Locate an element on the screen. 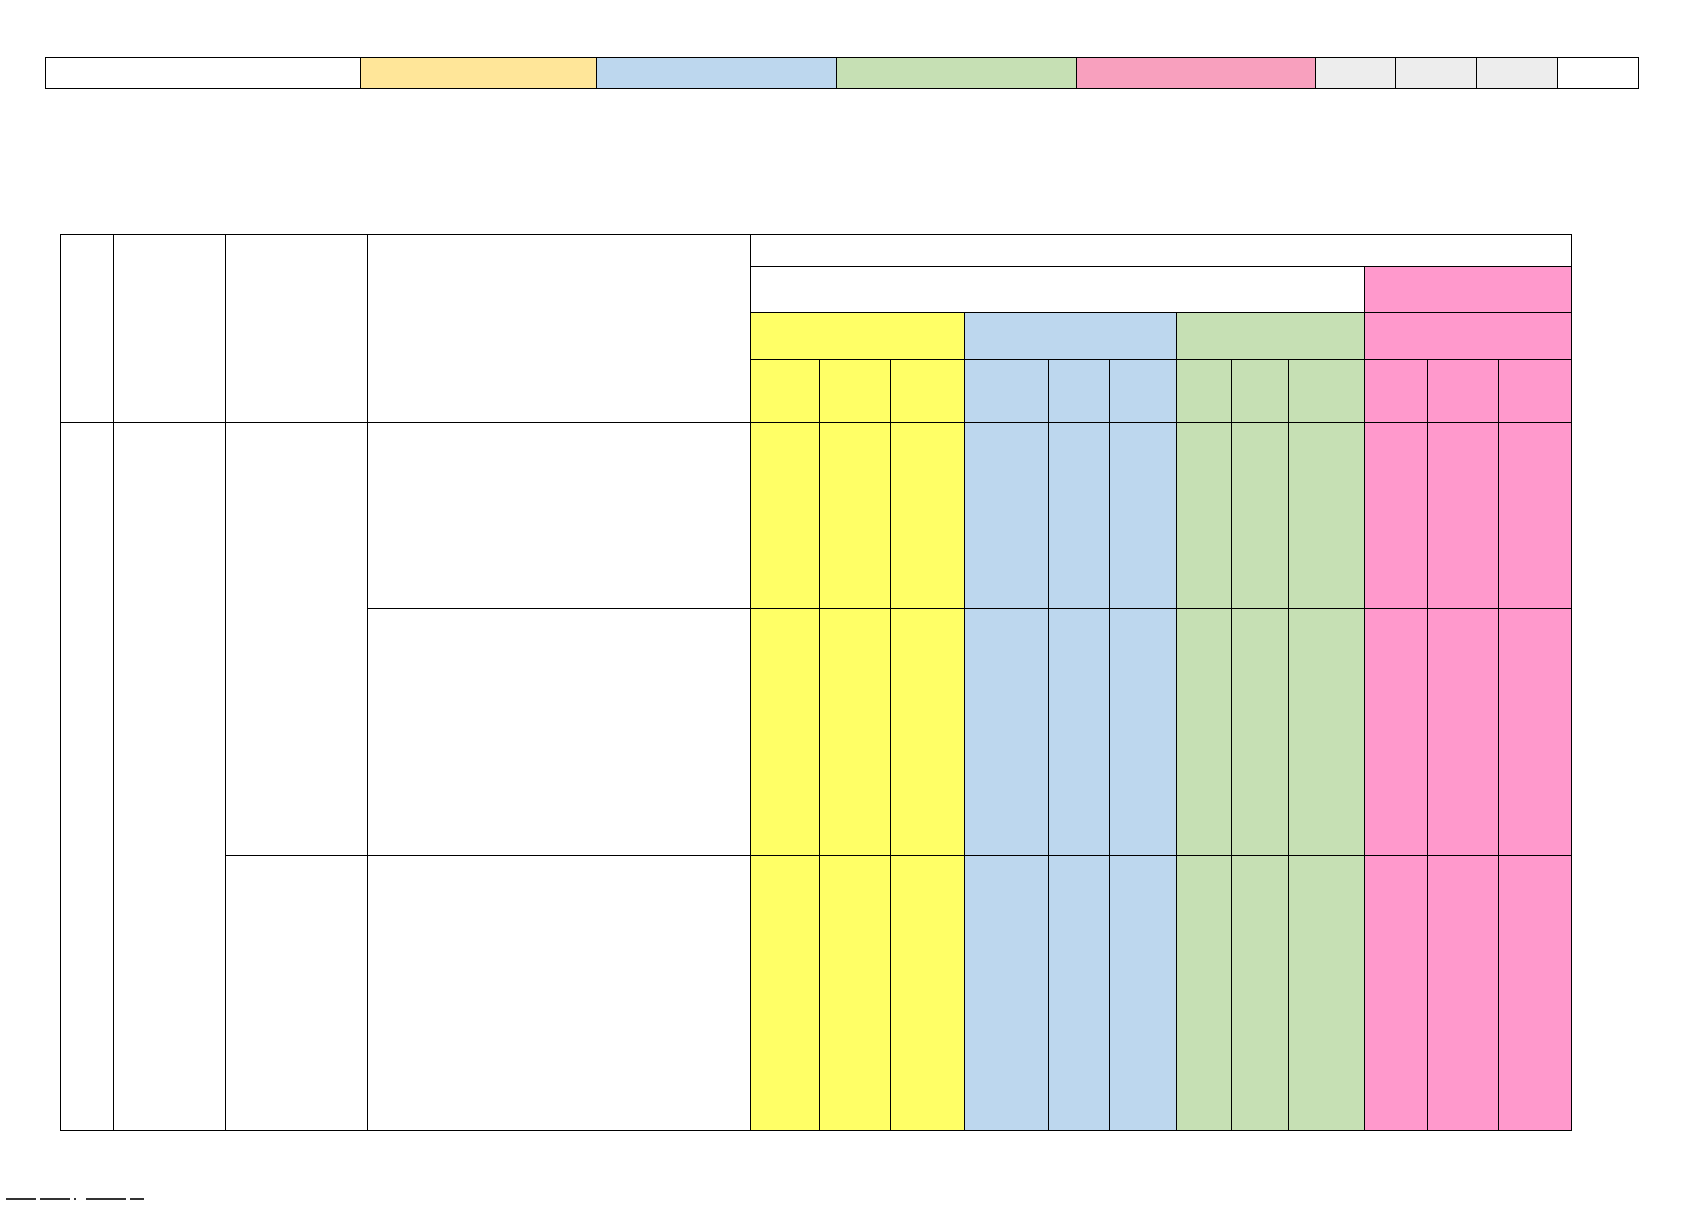 The image size is (1685, 1206). group-blue-header is located at coordinates (1070, 336).